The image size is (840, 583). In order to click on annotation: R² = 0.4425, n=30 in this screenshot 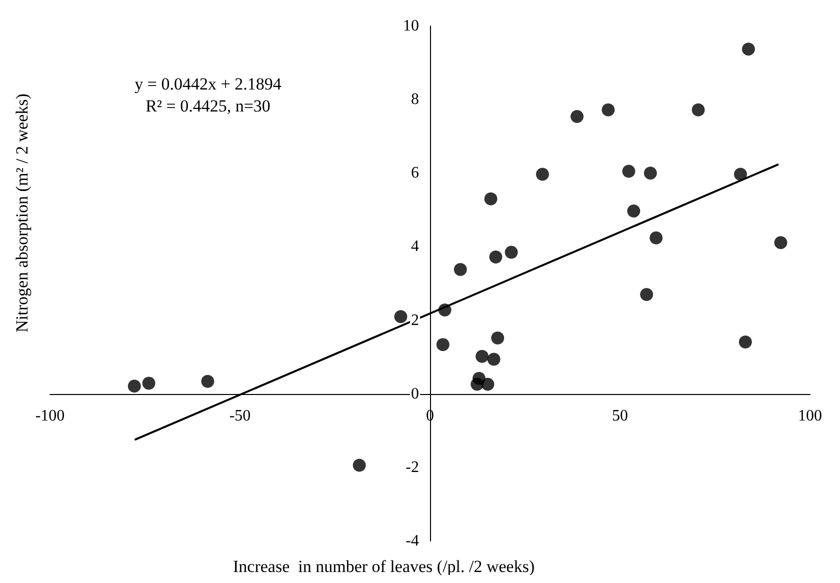, I will do `click(208, 106)`.